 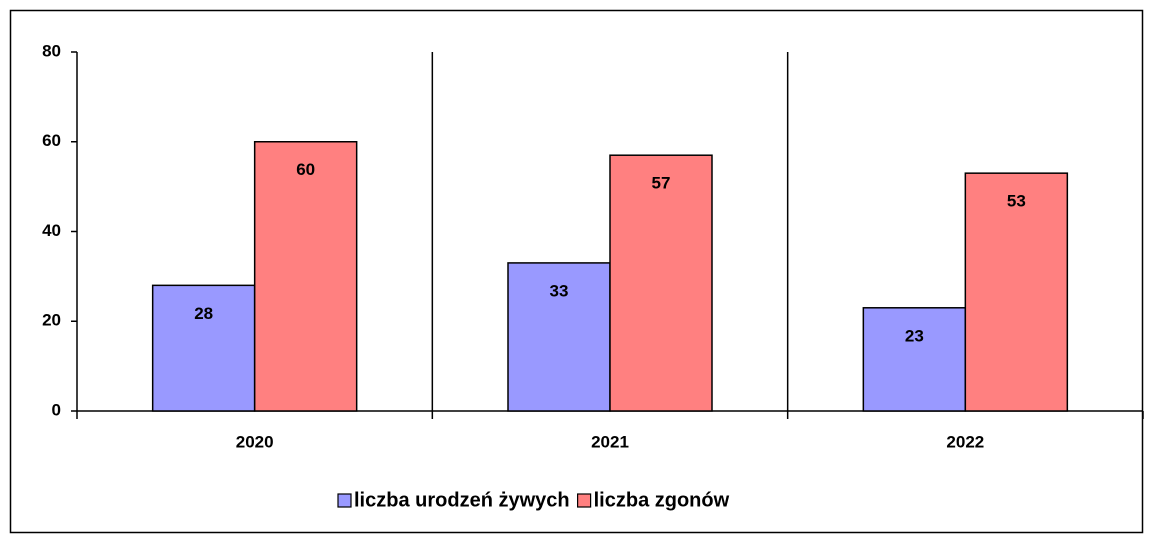 I want to click on x-tick-label: 2022, so click(x=965, y=441).